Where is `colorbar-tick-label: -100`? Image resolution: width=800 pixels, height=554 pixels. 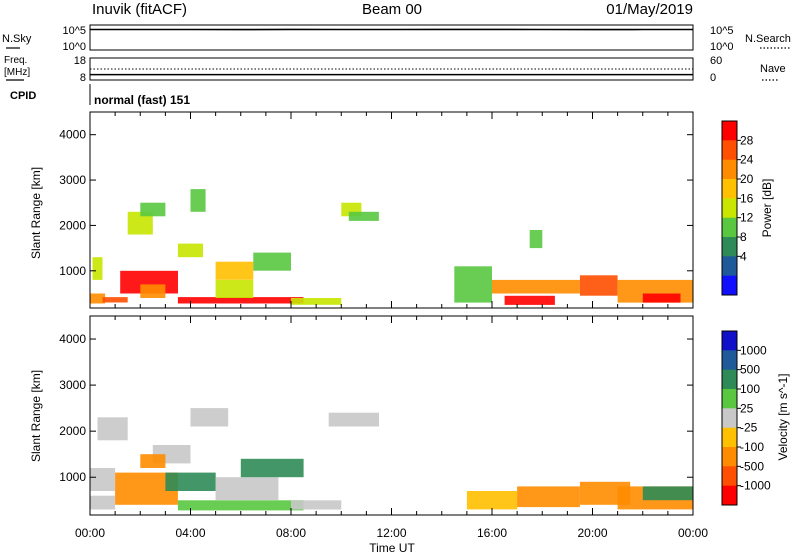
colorbar-tick-label: -100 is located at coordinates (752, 447).